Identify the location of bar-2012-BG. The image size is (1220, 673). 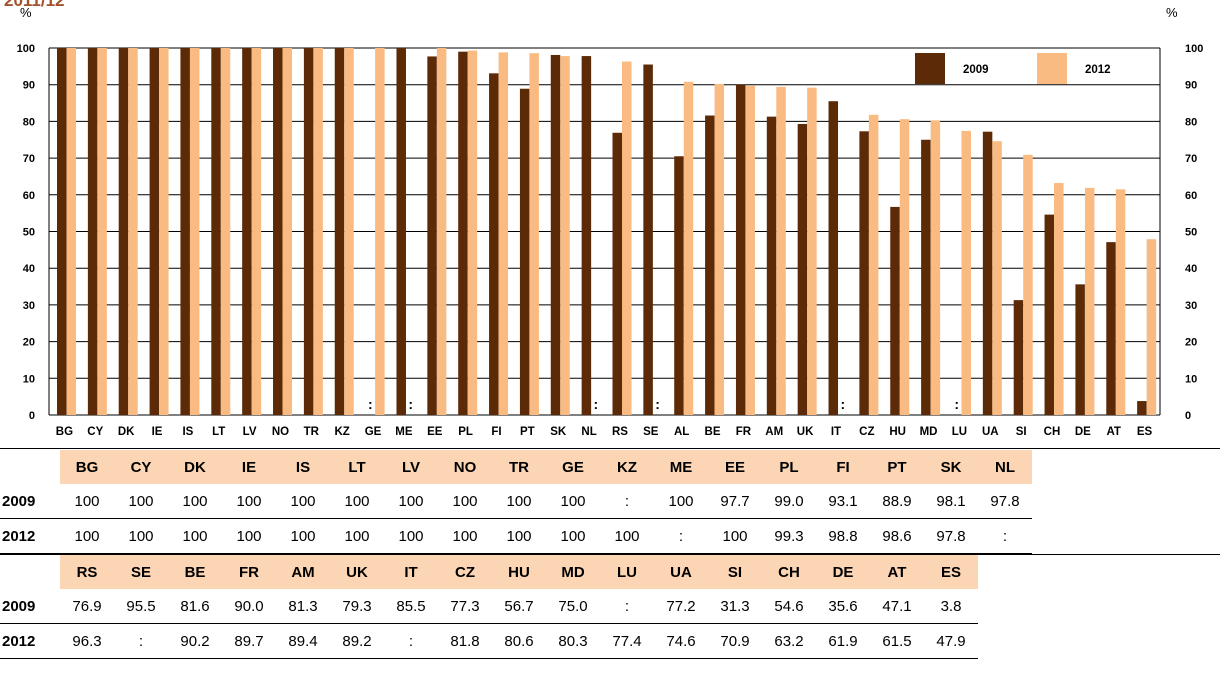
(71, 231).